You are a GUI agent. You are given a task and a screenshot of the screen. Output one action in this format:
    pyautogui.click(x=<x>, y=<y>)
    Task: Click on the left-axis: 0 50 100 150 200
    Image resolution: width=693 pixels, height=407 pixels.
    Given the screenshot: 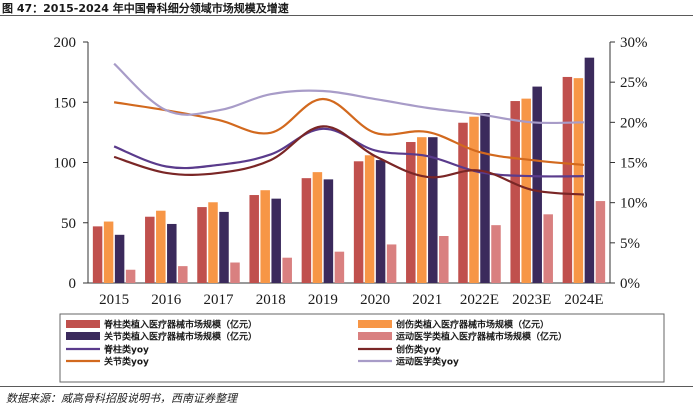 What is the action you would take?
    pyautogui.click(x=71, y=163)
    